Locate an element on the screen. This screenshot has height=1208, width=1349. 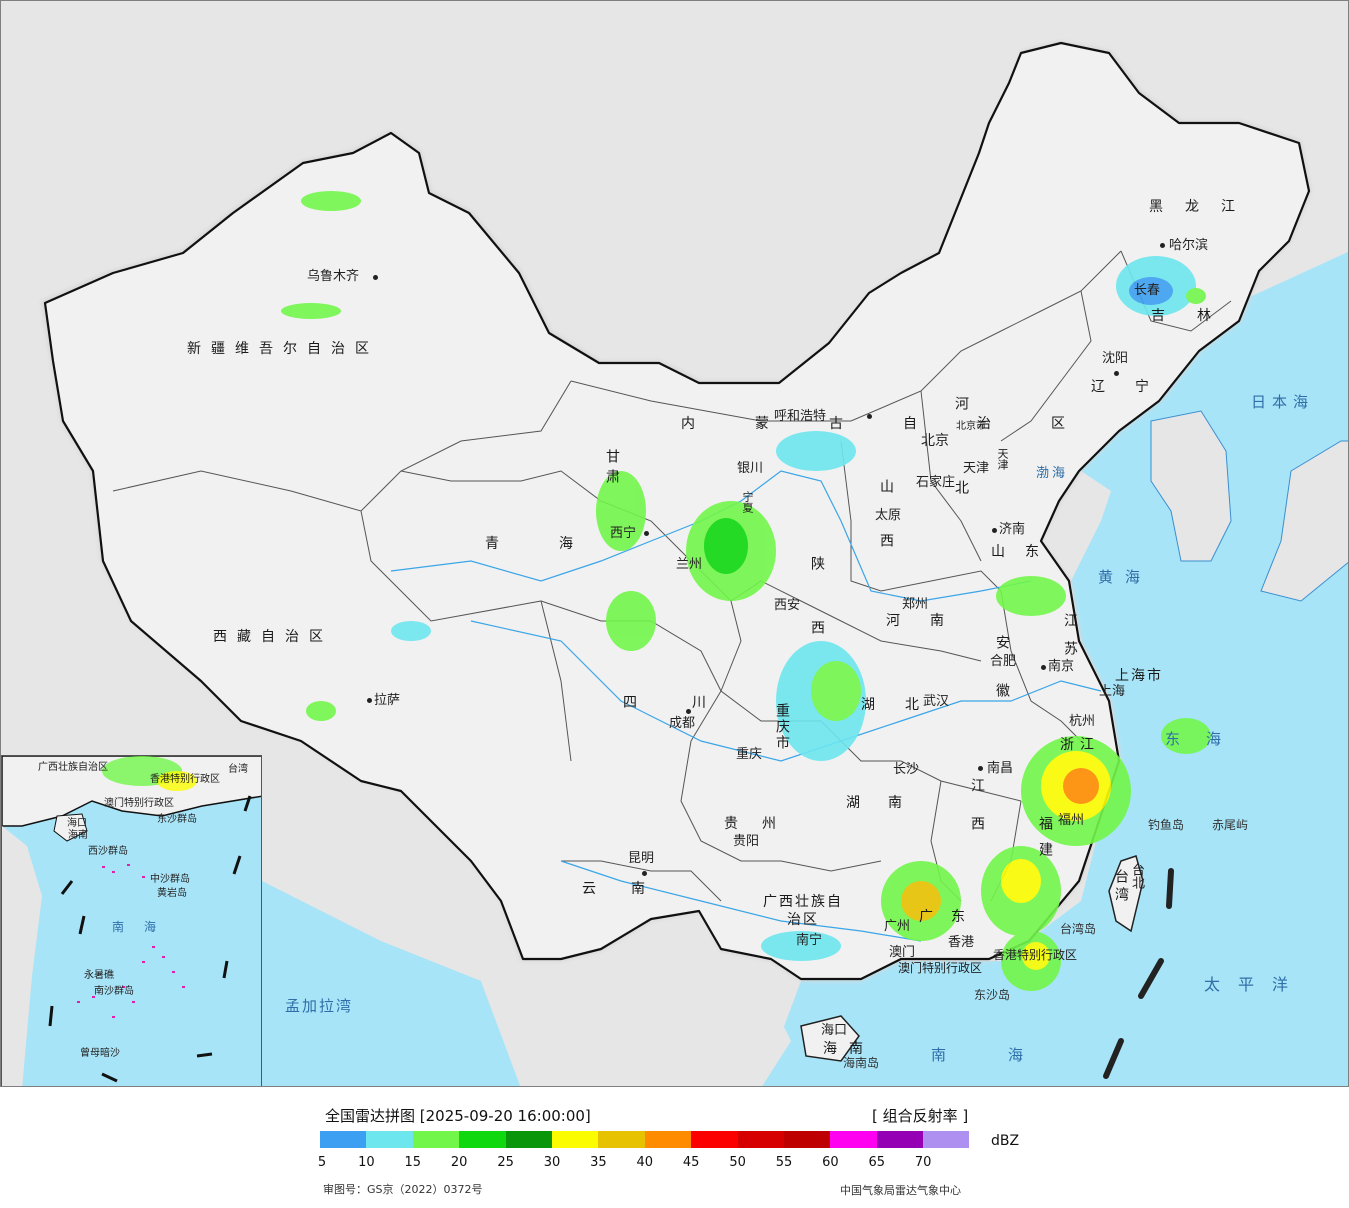
province-label-shaanxi: 陕西 is located at coordinates (817, 620).